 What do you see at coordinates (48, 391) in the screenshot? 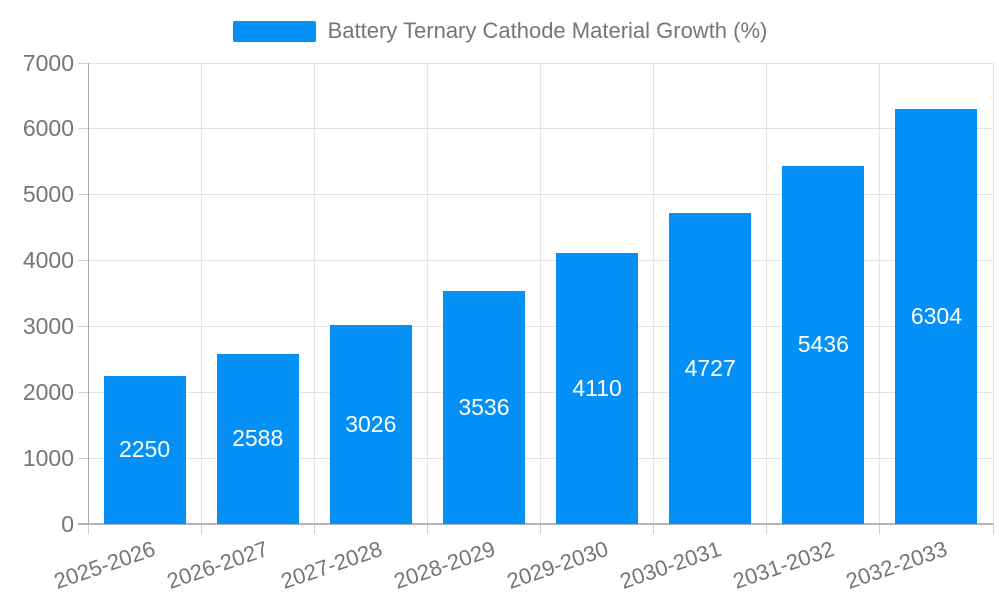
I see `y-axis-tick-label: 2000` at bounding box center [48, 391].